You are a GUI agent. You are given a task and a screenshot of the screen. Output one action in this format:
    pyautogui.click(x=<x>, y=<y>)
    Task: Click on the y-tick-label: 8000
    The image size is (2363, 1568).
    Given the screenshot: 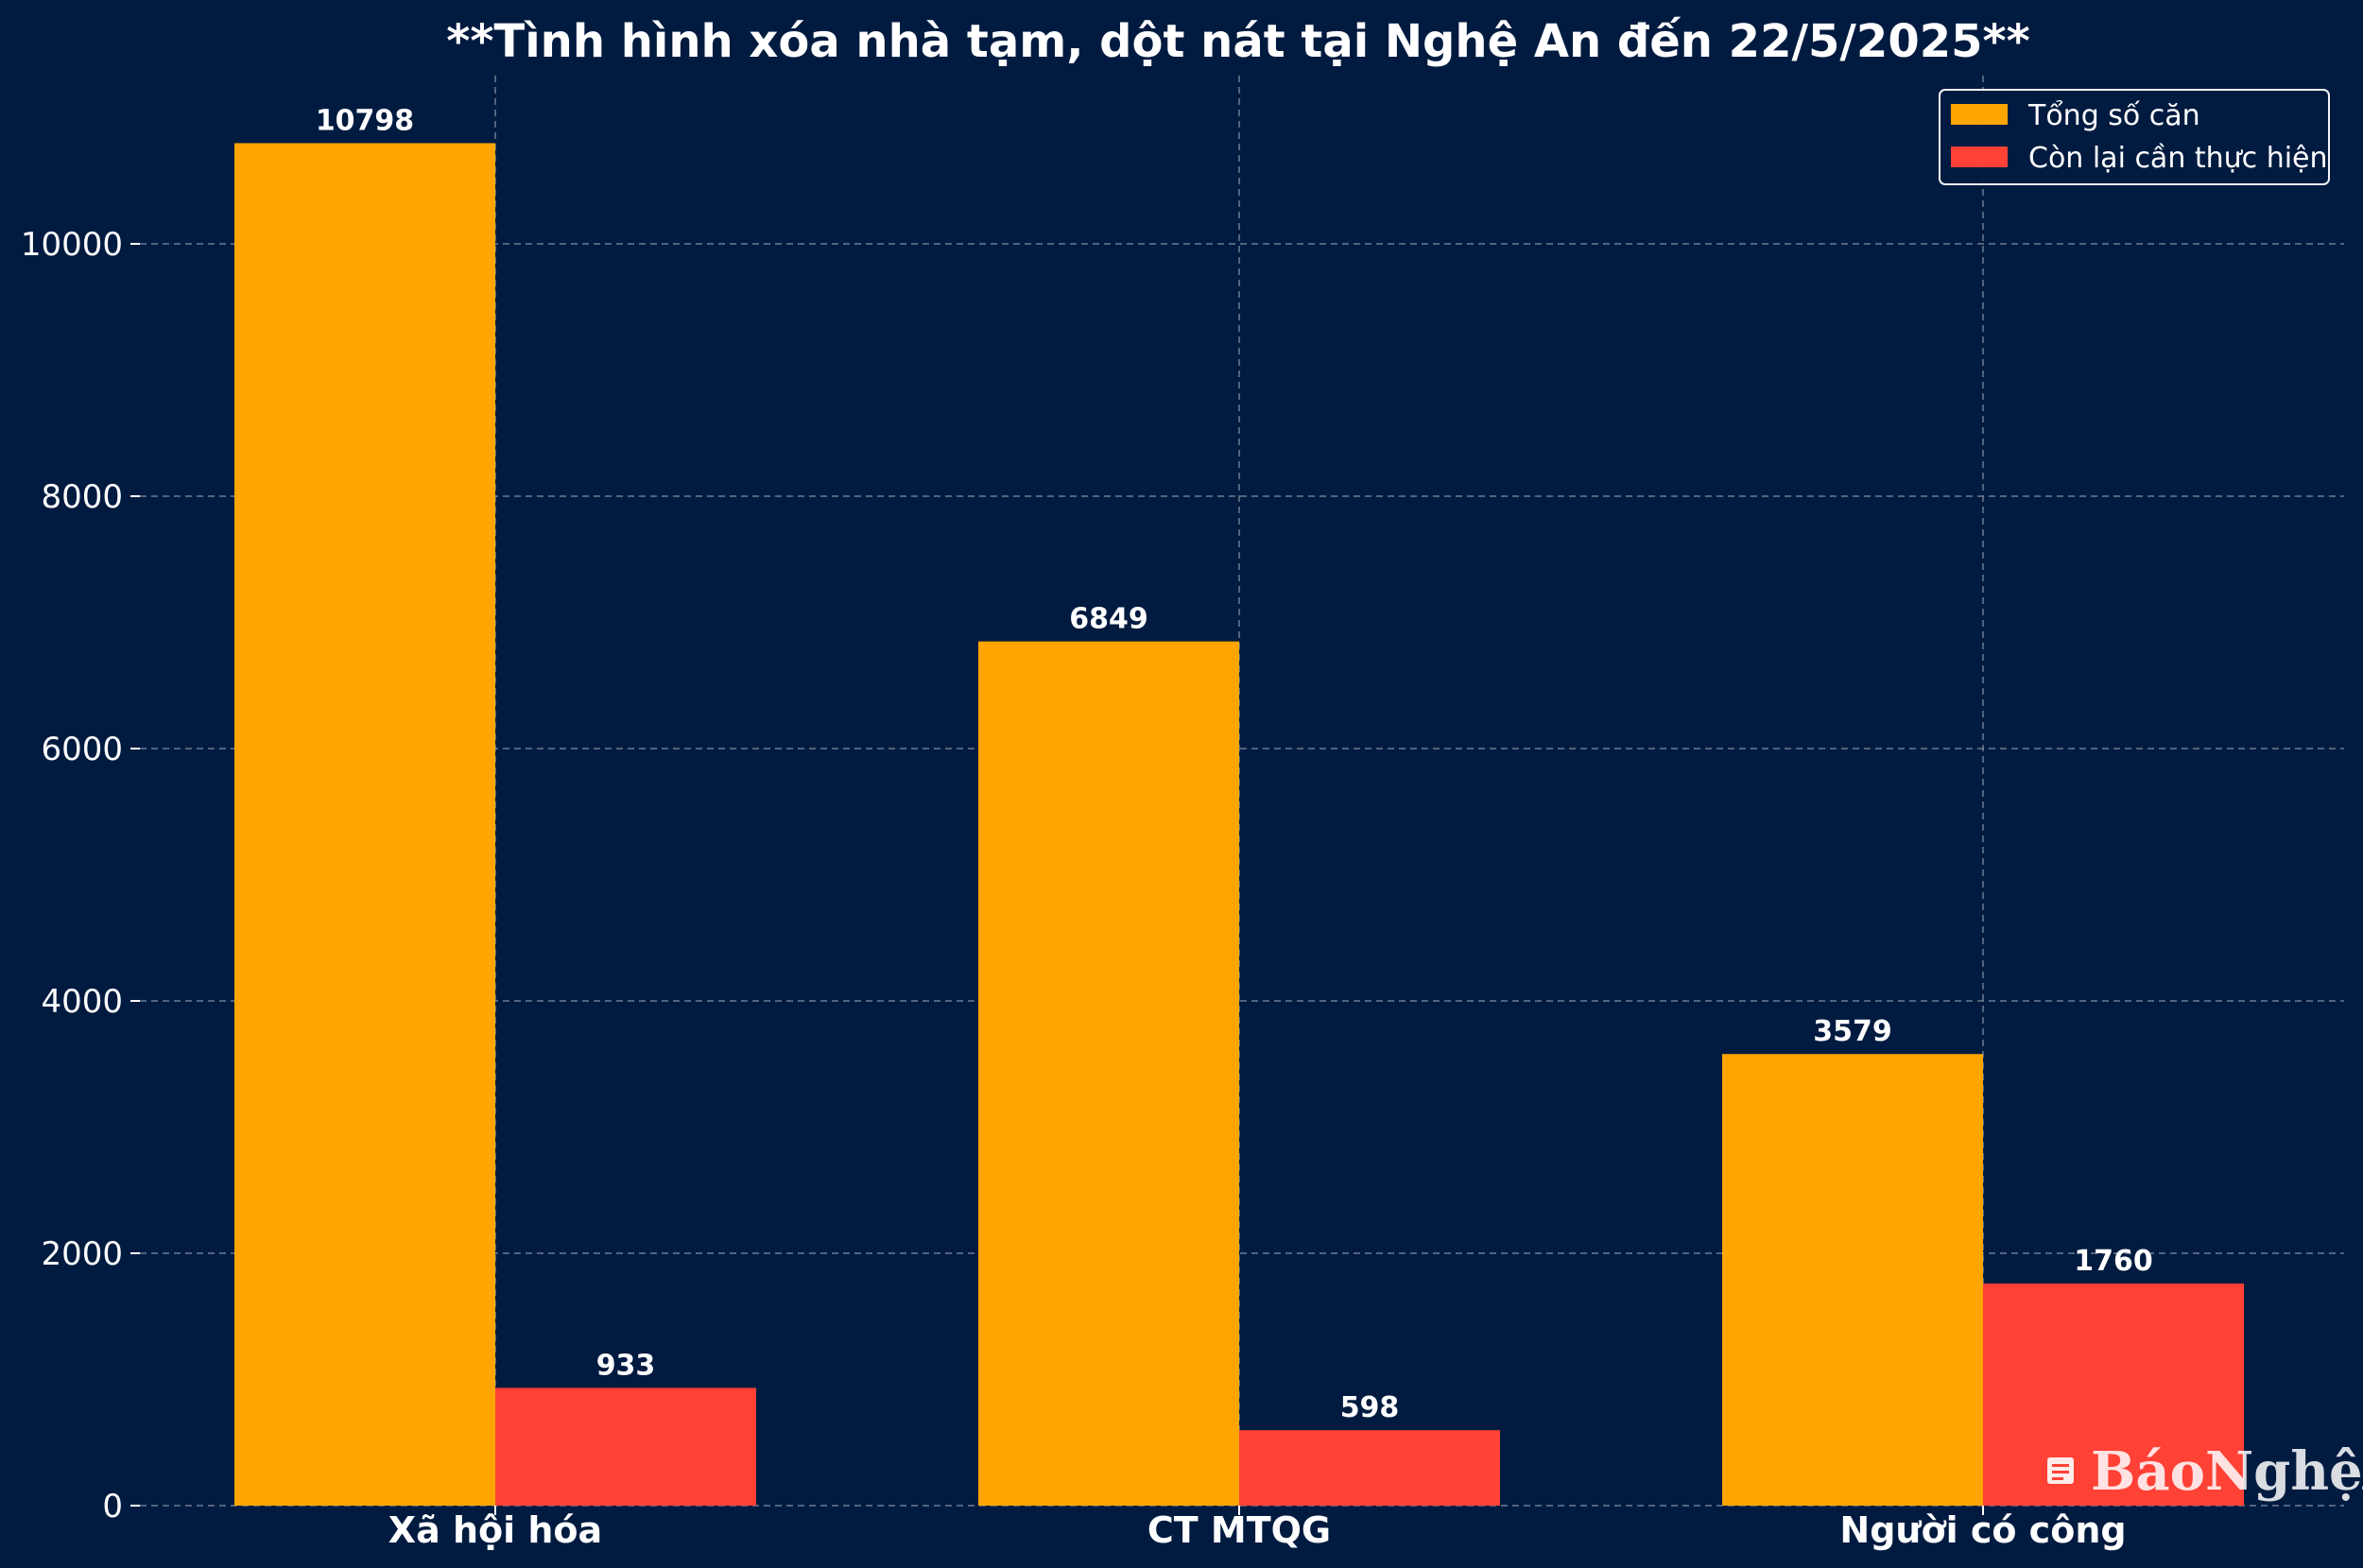 What is the action you would take?
    pyautogui.click(x=82, y=497)
    